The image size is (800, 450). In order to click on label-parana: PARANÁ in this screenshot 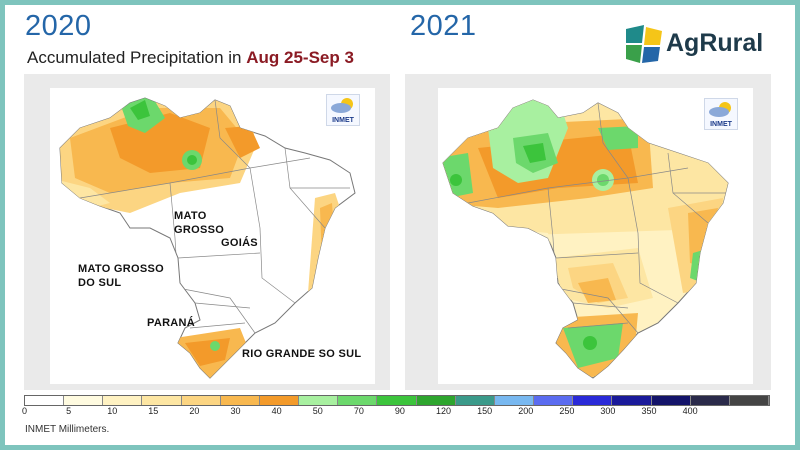, I will do `click(171, 323)`.